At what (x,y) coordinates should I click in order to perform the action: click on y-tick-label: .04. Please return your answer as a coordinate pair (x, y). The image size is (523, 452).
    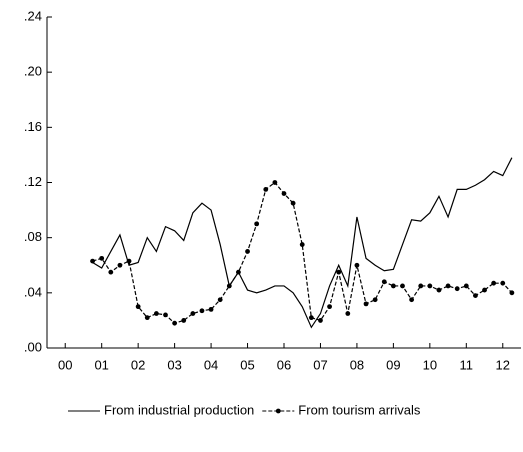
    Looking at the image, I should click on (33, 291).